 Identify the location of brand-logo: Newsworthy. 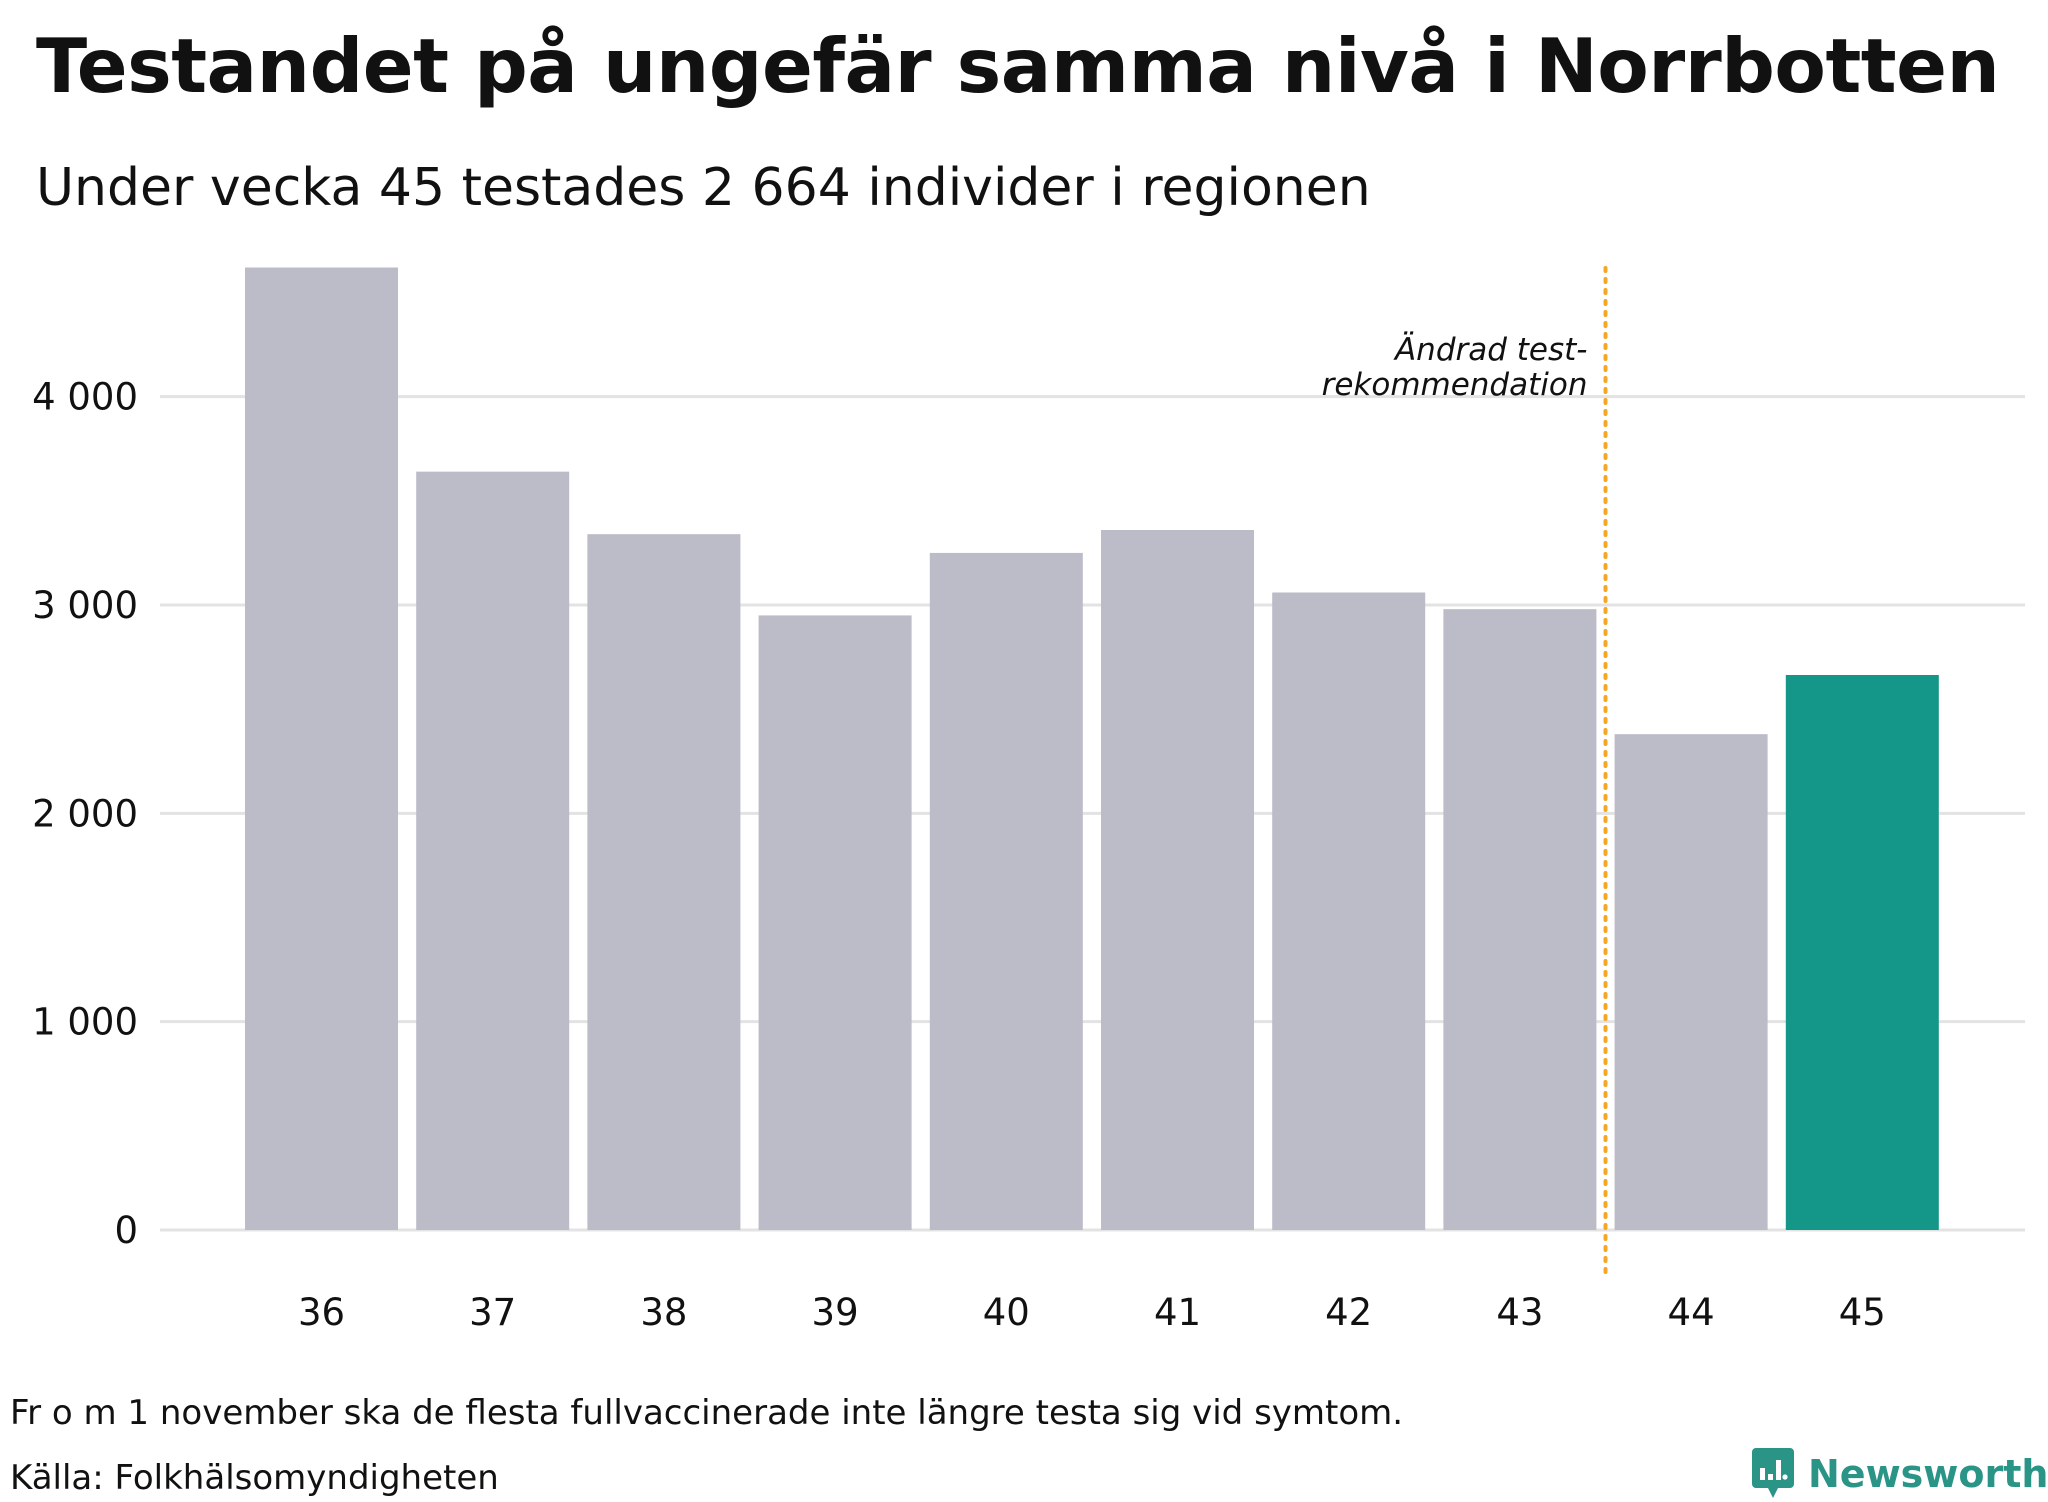
(1899, 1474).